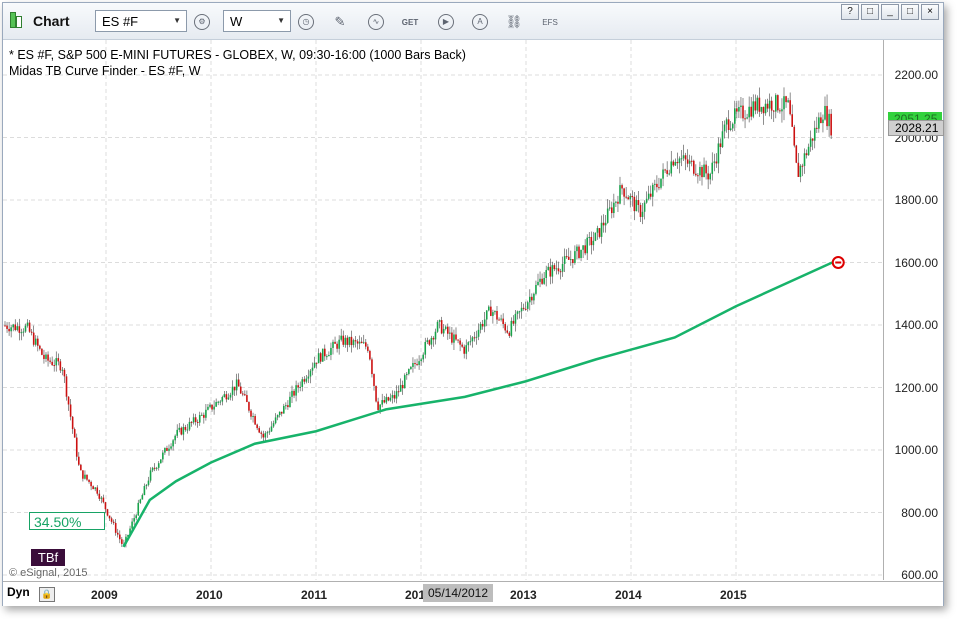 The image size is (957, 619). I want to click on symbol-combo: ES #F ▼, so click(141, 21).